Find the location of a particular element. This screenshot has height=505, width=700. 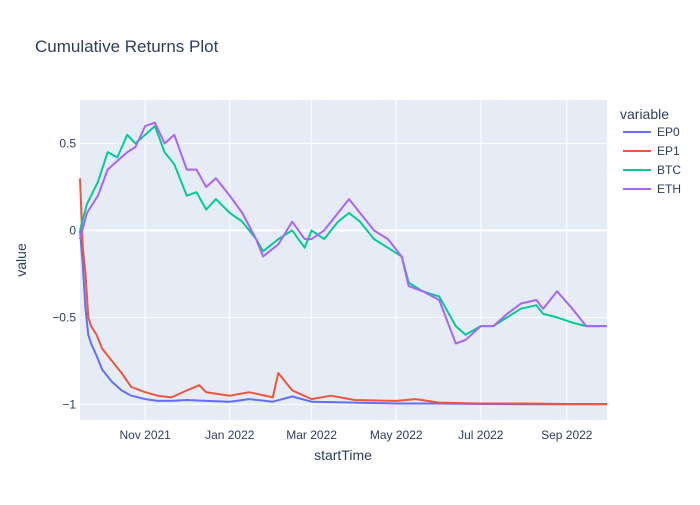

legend-label: EP1 is located at coordinates (668, 151).